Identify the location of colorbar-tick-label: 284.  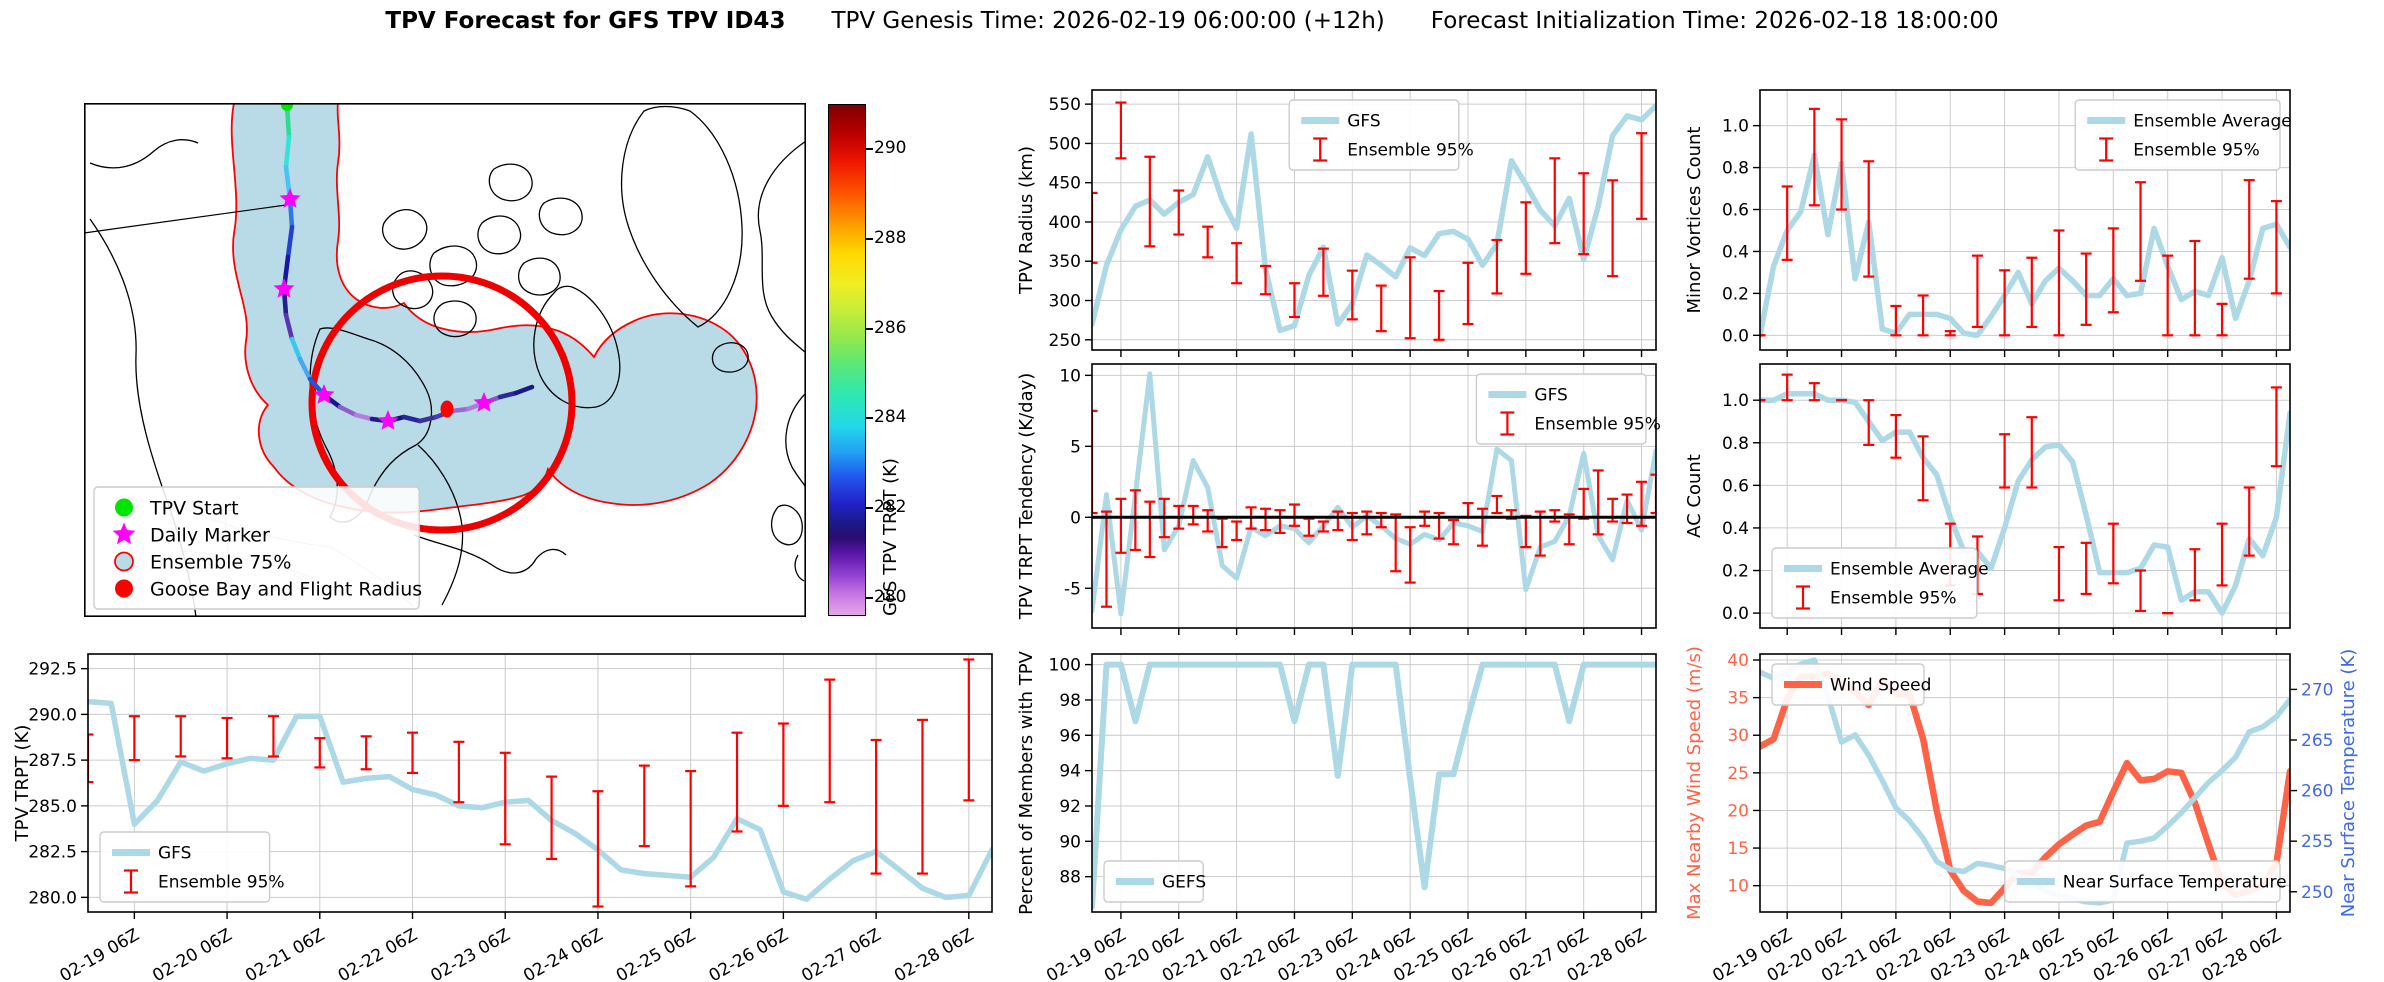
(890, 417).